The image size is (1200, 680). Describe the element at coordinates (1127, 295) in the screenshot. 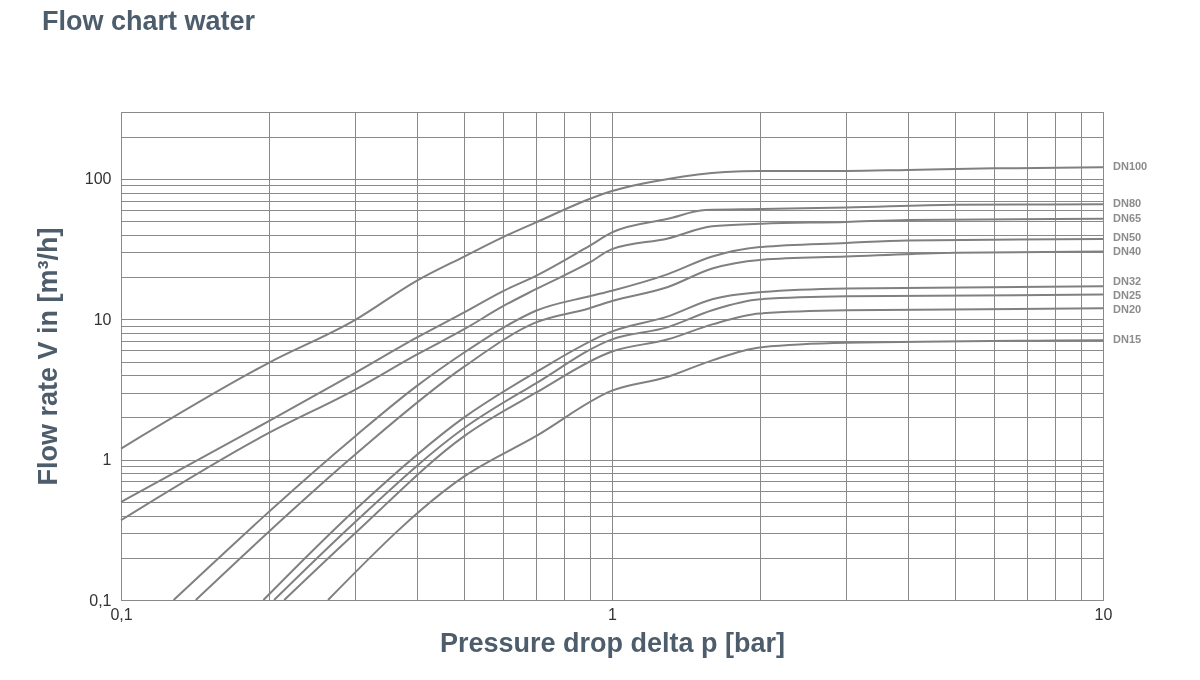

I see `series-label: DN25` at that location.